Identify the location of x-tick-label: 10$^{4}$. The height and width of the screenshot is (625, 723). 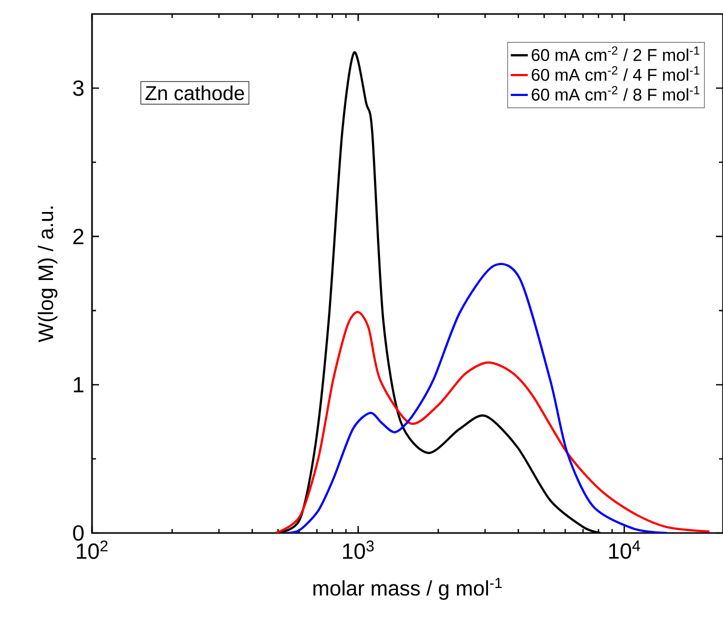
(624, 549).